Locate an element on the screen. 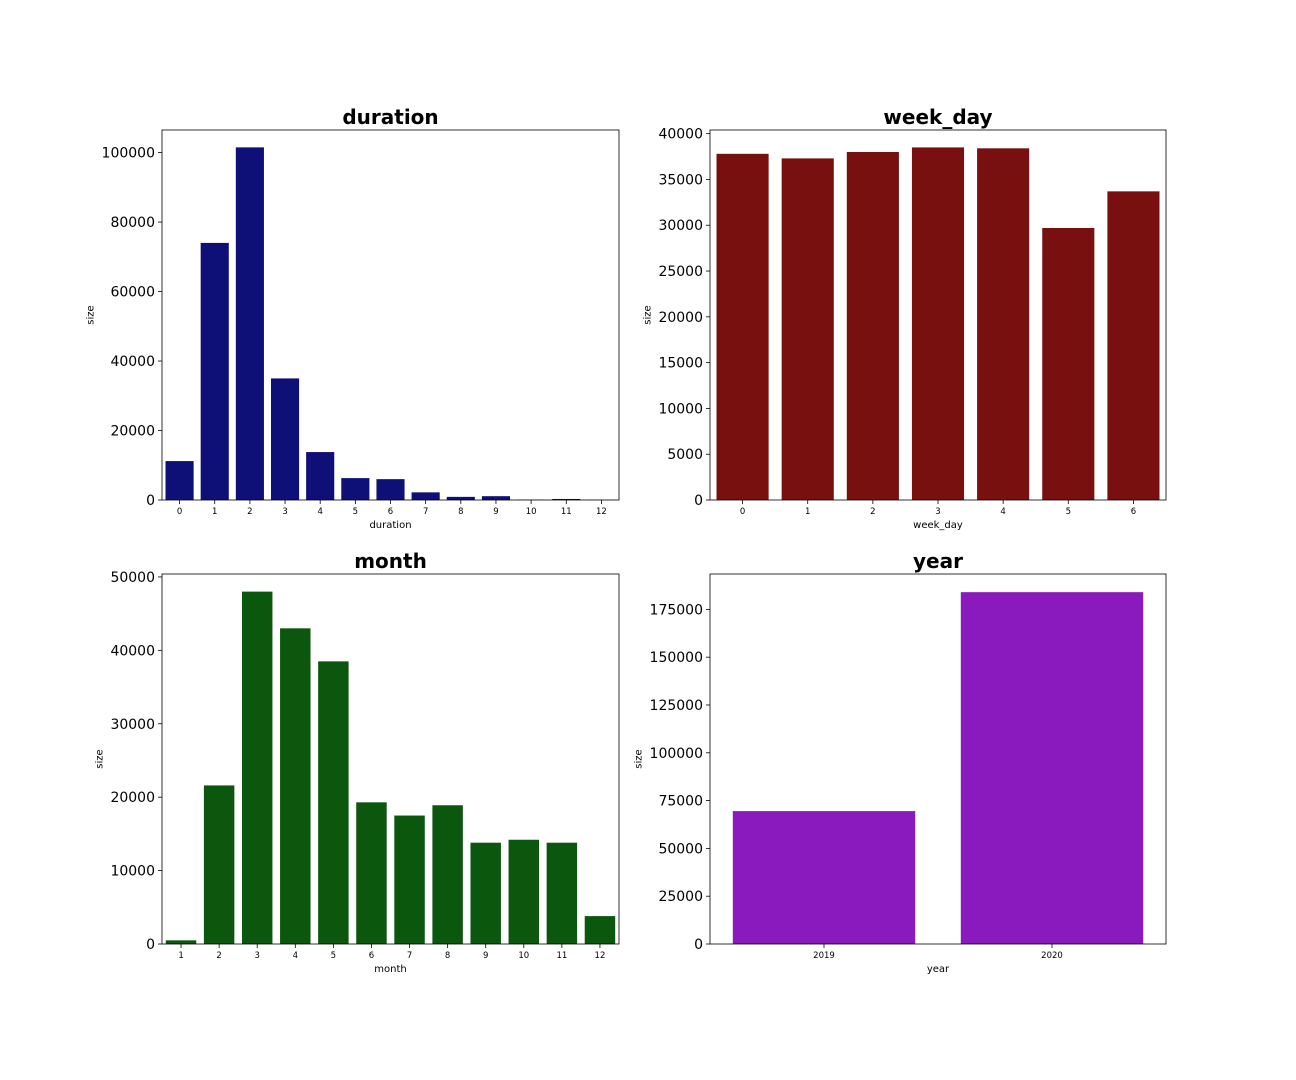 Image resolution: width=1296 pixels, height=1080 pixels. y-tick-label: 15000 is located at coordinates (680, 364).